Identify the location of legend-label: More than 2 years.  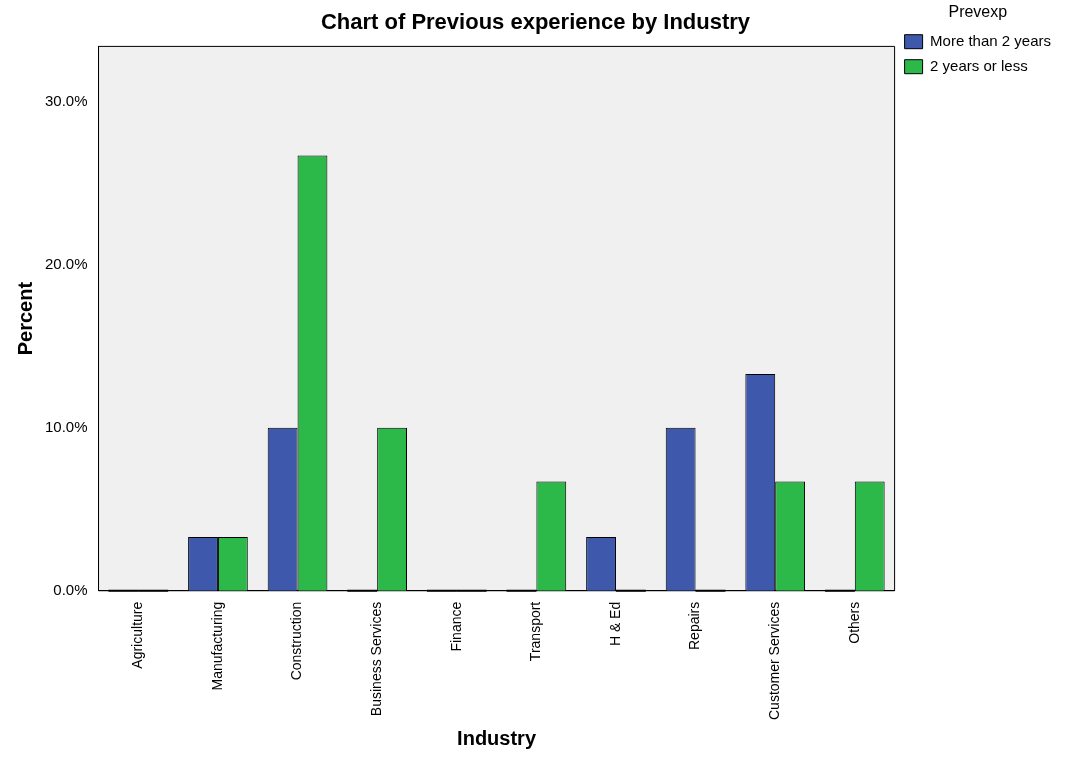
(991, 40).